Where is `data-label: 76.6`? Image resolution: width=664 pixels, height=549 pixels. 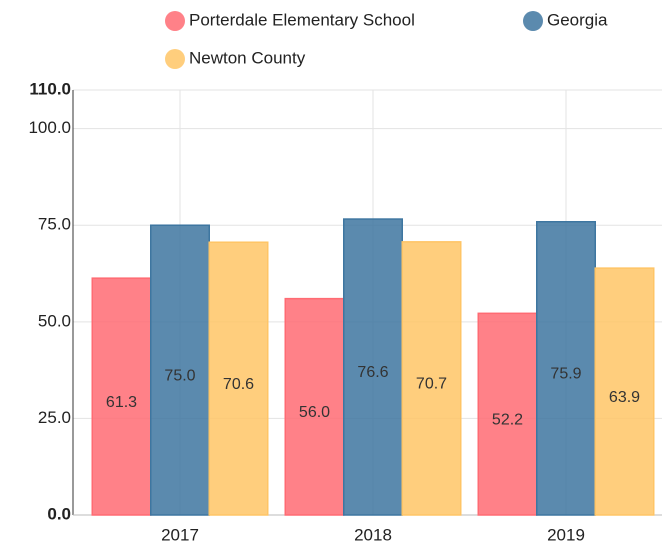
data-label: 76.6 is located at coordinates (372, 372).